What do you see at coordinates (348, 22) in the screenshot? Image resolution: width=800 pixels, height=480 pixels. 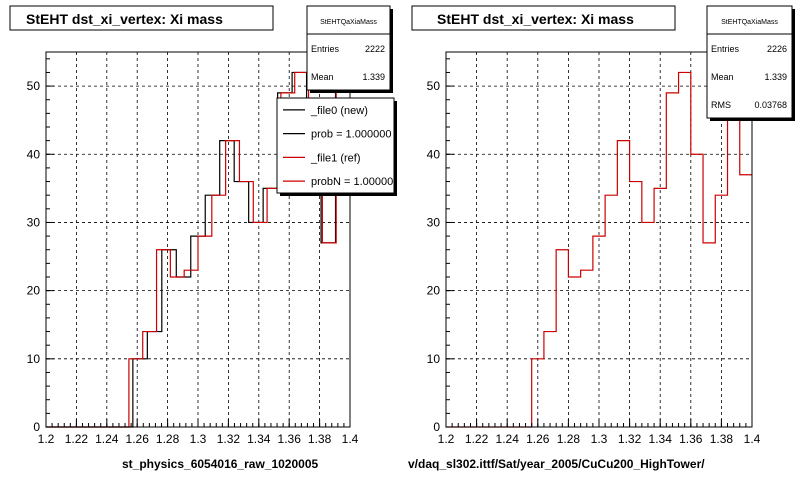 I see `left-stats-title: StEHTQaXiaMass` at bounding box center [348, 22].